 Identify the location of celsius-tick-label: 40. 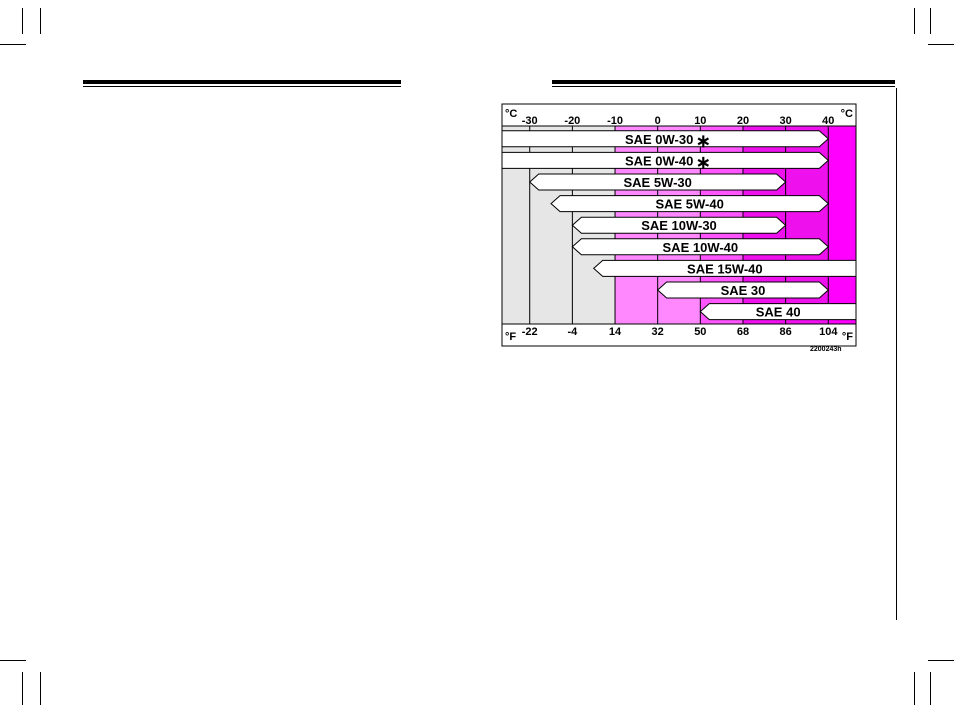
(828, 121).